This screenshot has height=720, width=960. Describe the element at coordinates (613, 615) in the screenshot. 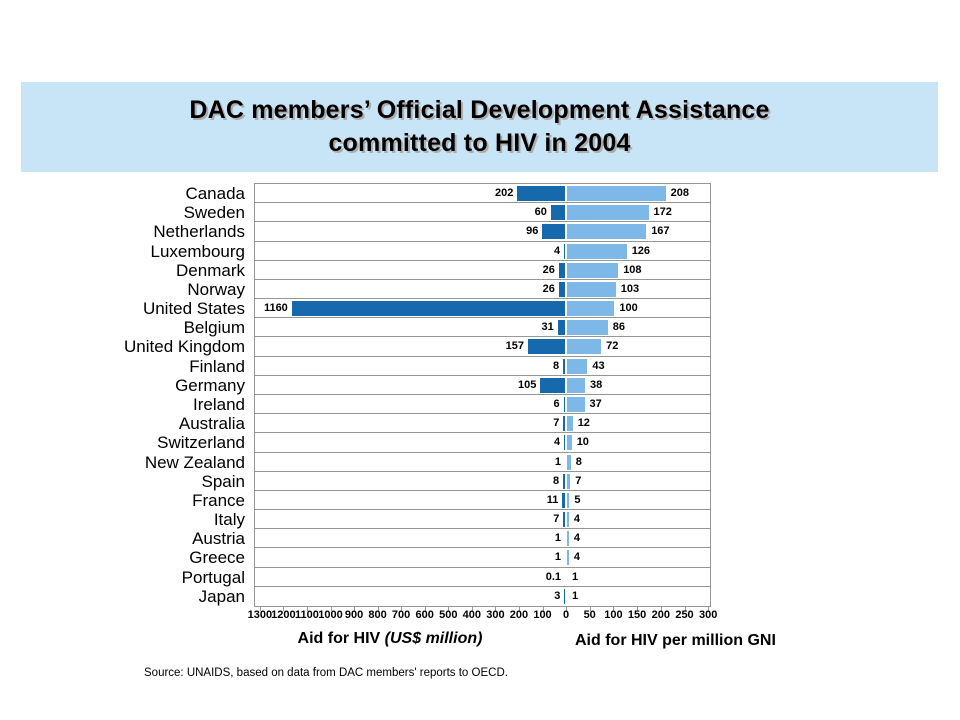

I see `axis-tick-label: 100` at that location.